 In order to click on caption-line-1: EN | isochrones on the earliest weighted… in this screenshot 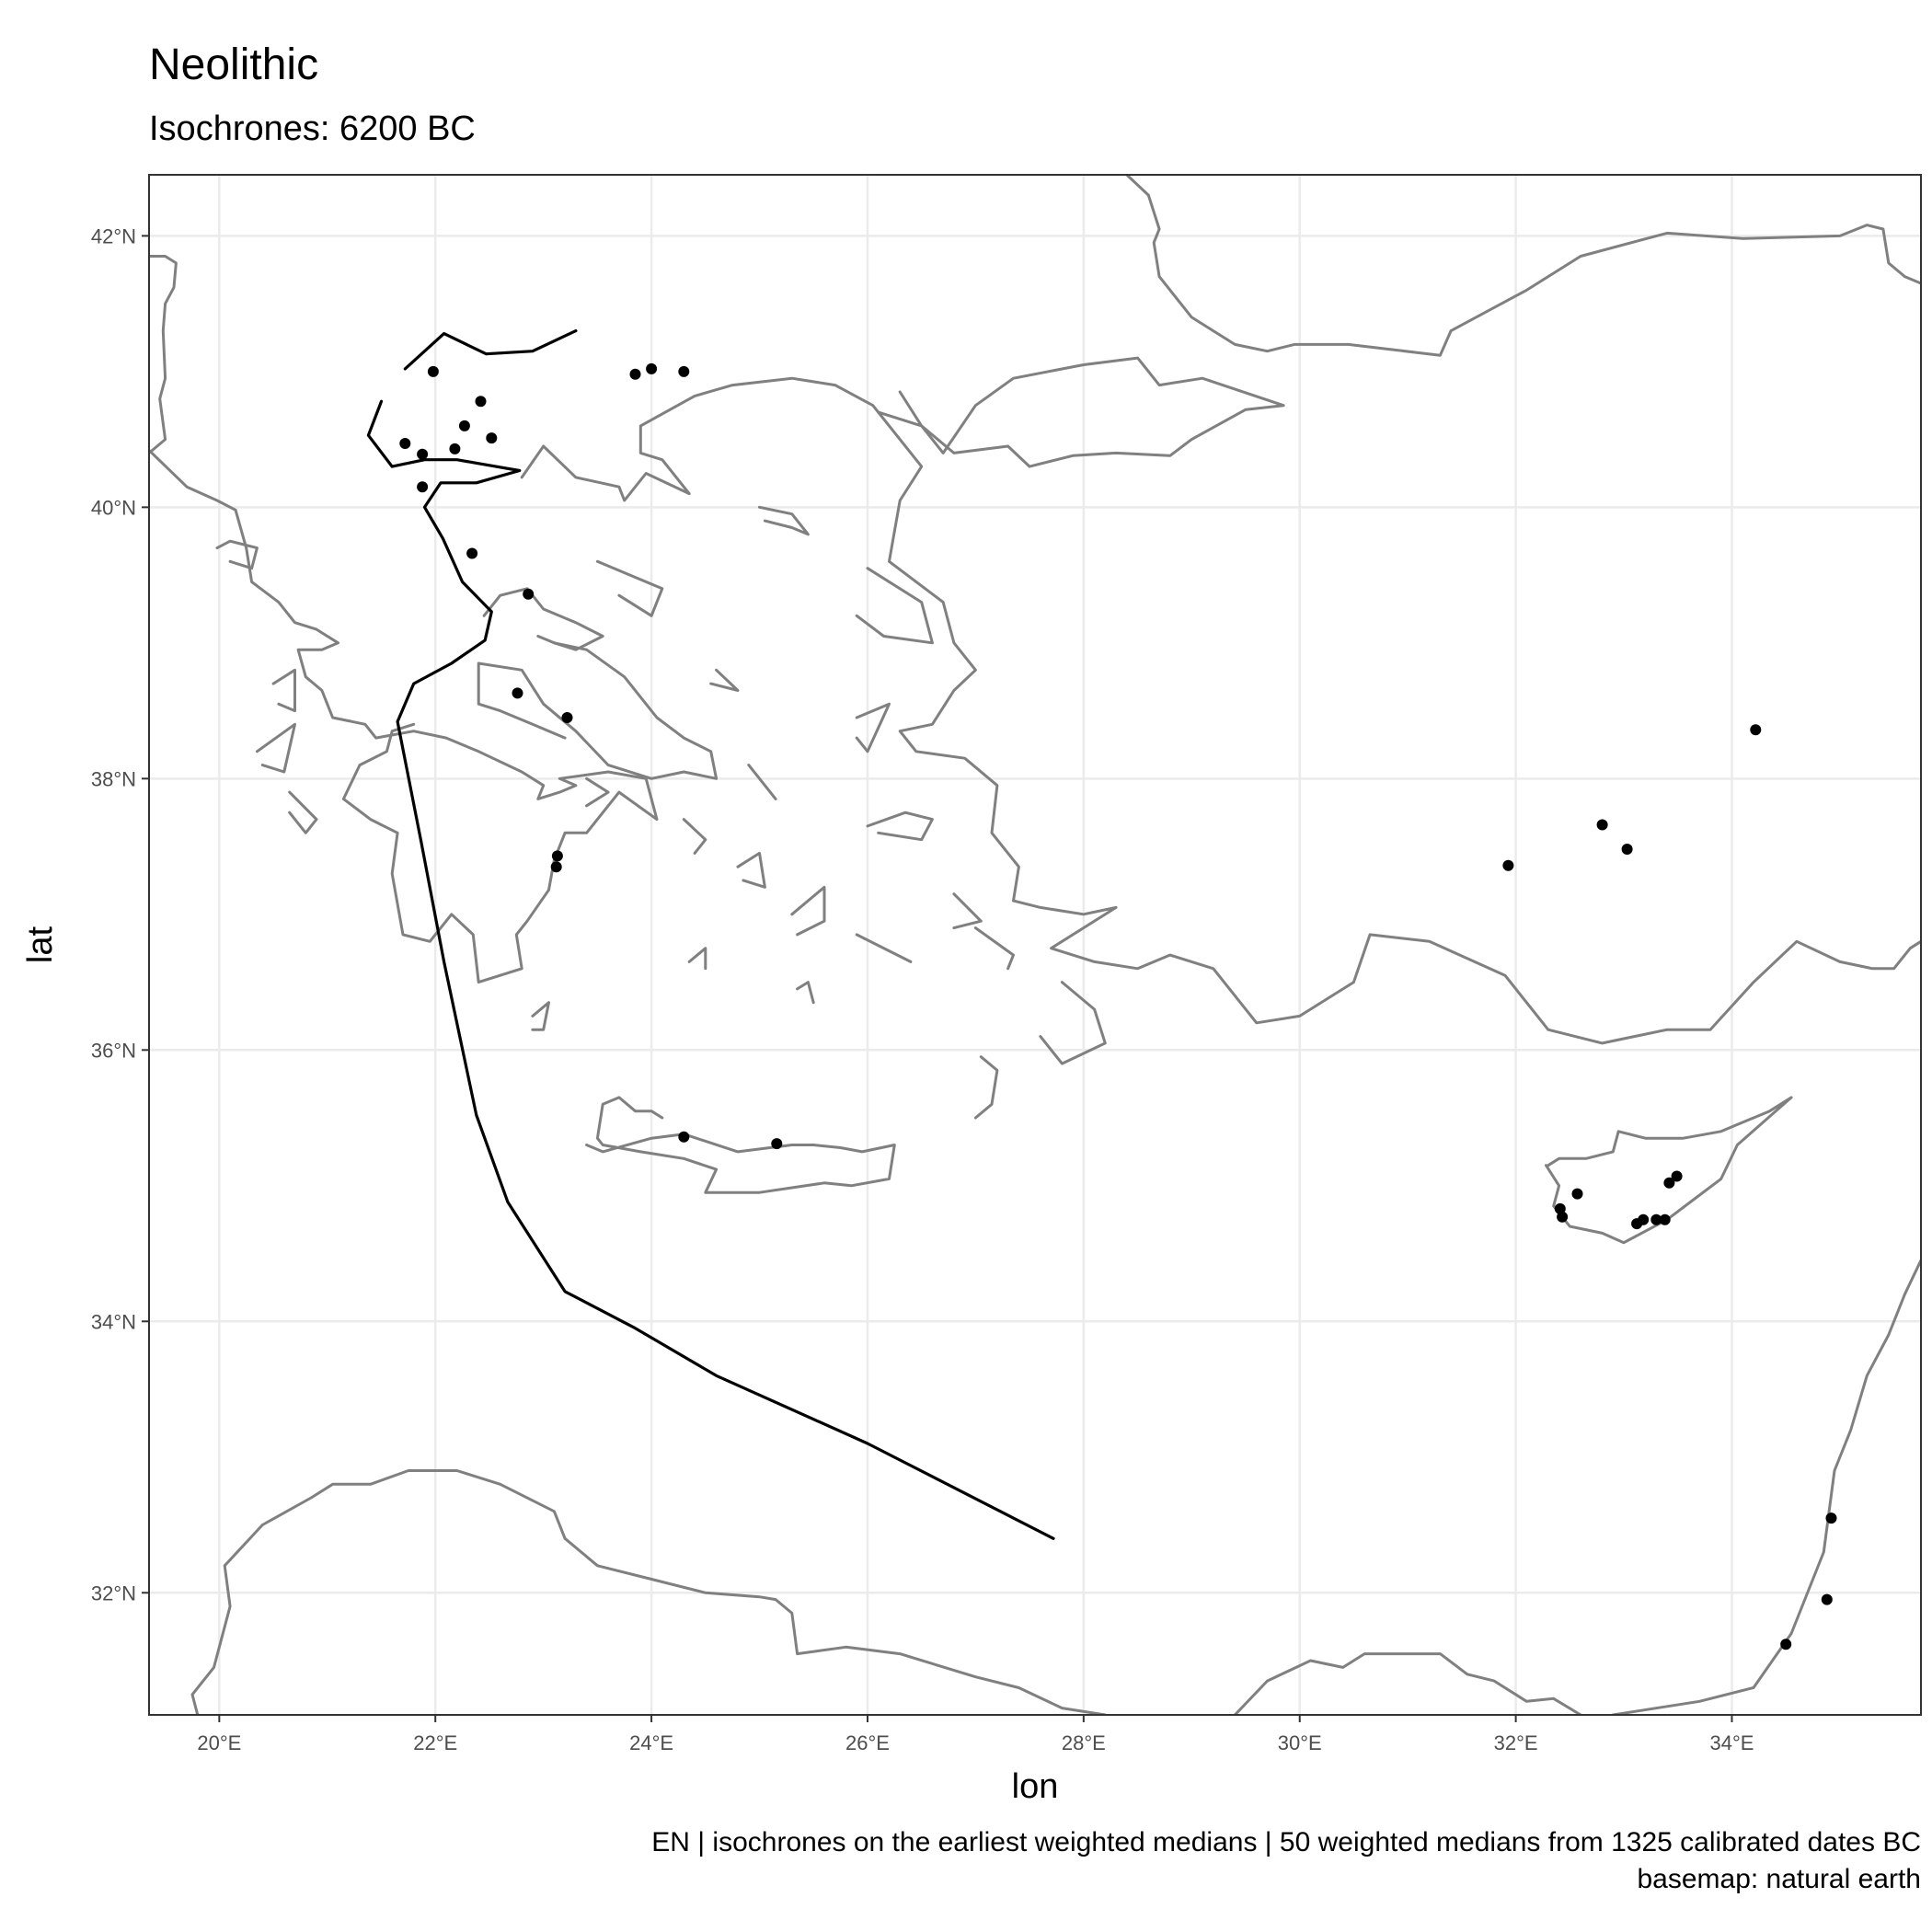, I will do `click(1286, 1842)`.